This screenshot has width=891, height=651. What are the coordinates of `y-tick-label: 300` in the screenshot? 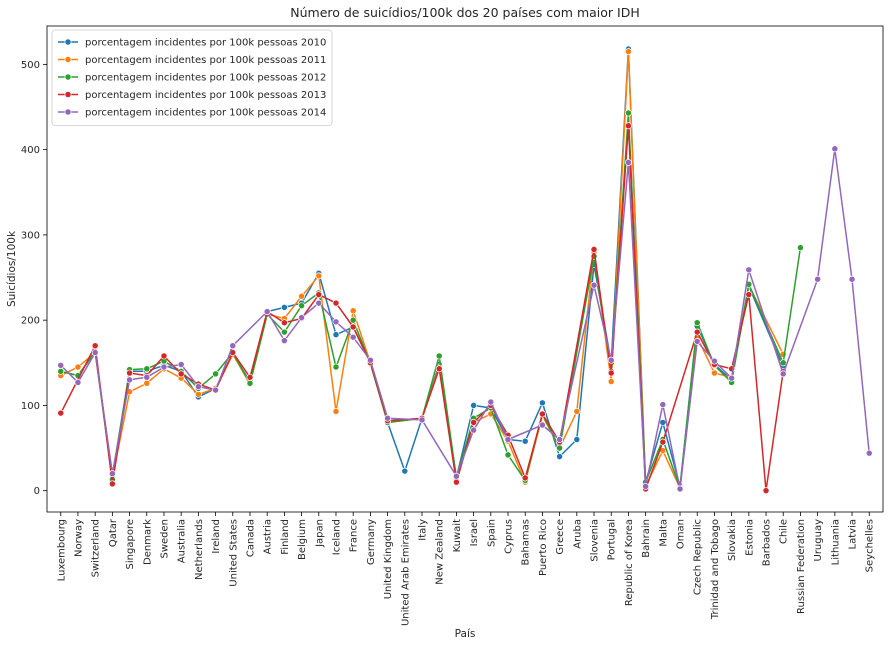 It's located at (30, 235).